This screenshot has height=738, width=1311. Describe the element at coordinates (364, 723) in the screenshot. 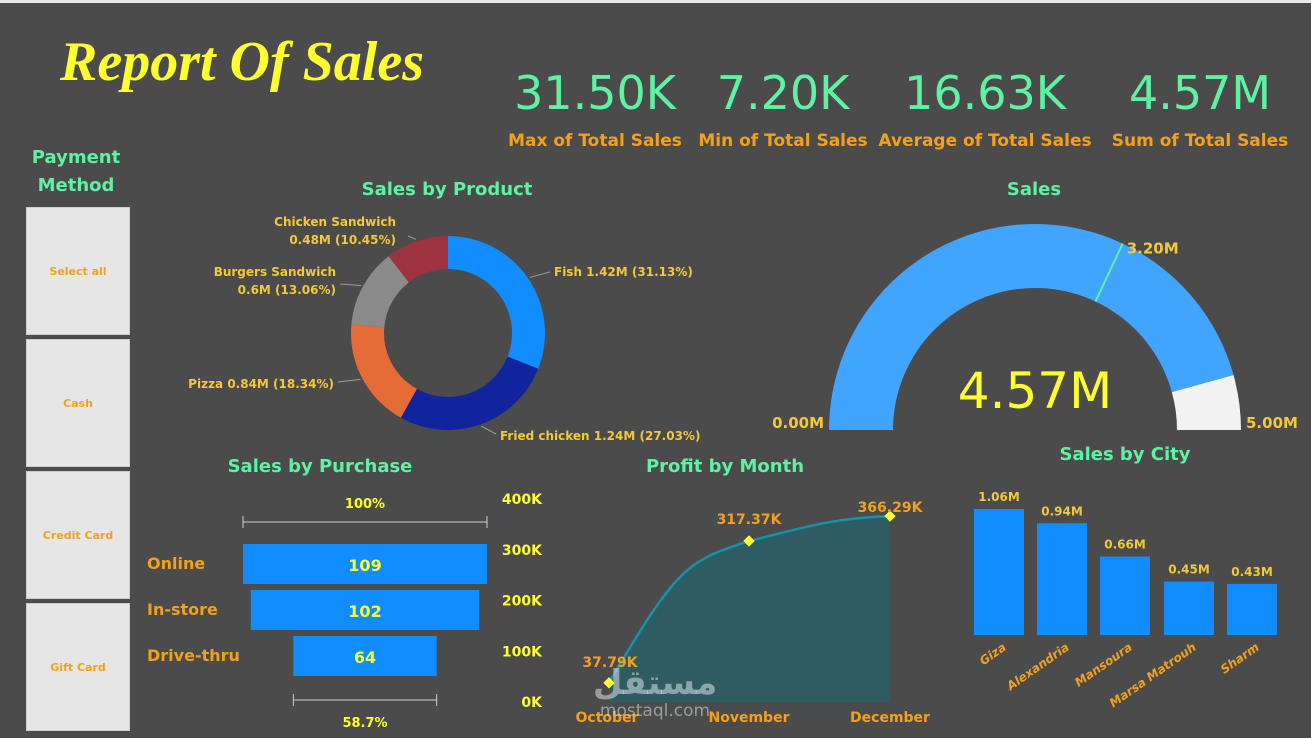

I see `funnel-bottom-percent: 58.7%` at that location.